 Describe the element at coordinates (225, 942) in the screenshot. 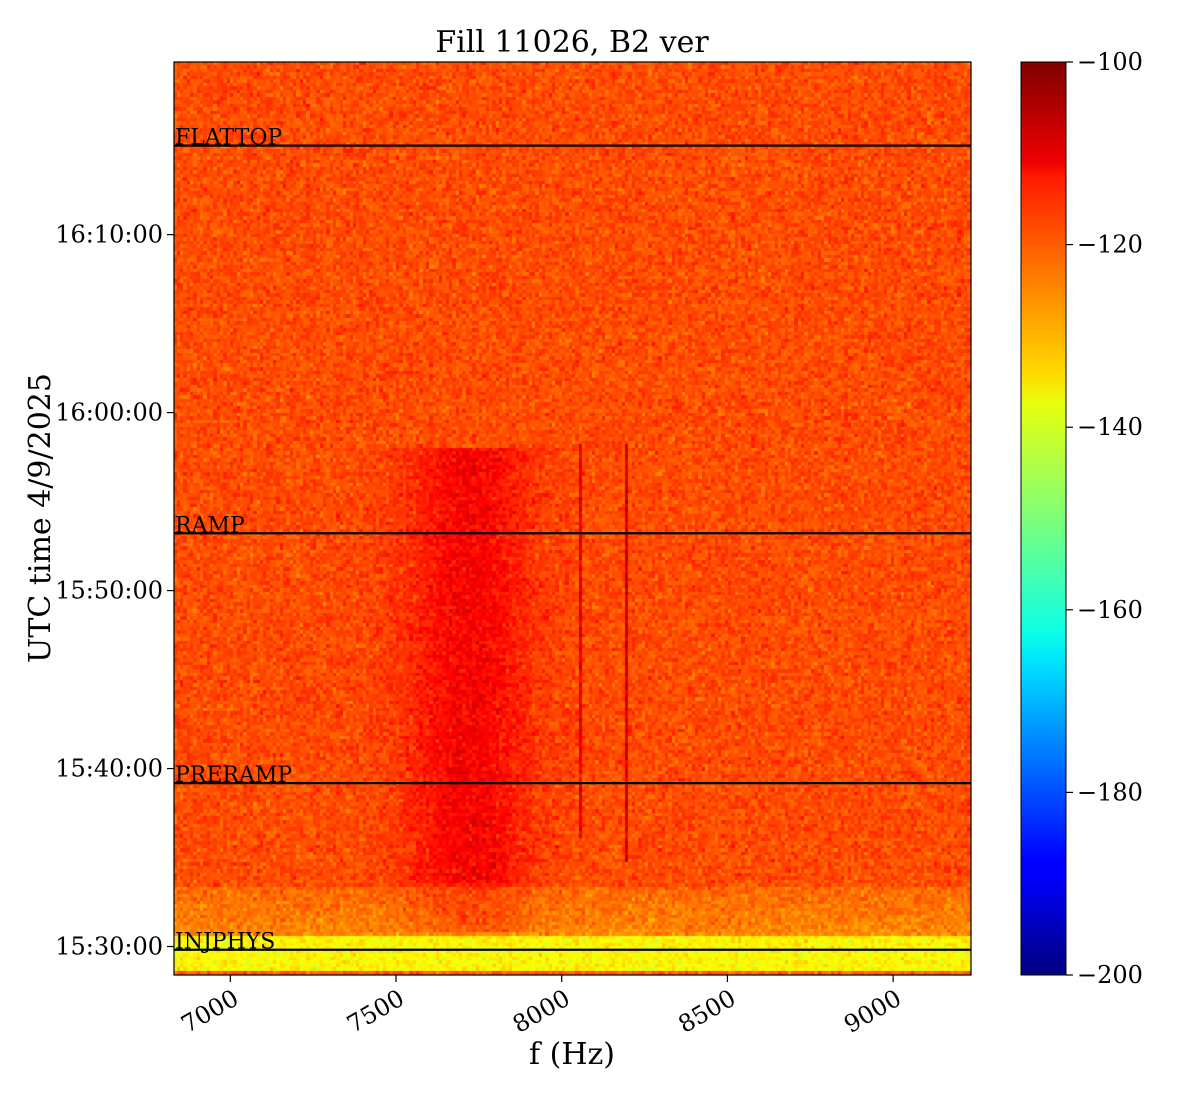

I see `phase-marker-label: INJPHYS` at that location.